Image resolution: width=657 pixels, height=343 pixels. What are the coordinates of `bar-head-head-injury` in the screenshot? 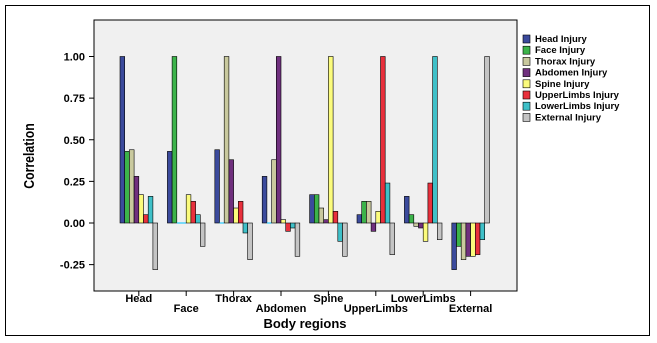 It's located at (122, 140).